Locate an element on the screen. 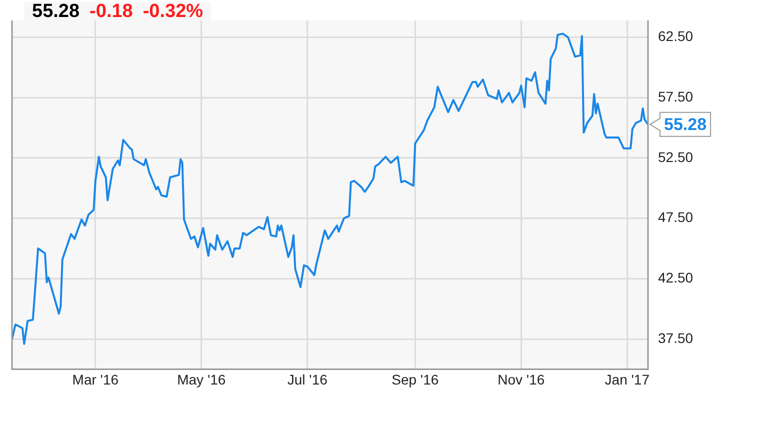  chart-title: 55.28 is located at coordinates (56, 12).